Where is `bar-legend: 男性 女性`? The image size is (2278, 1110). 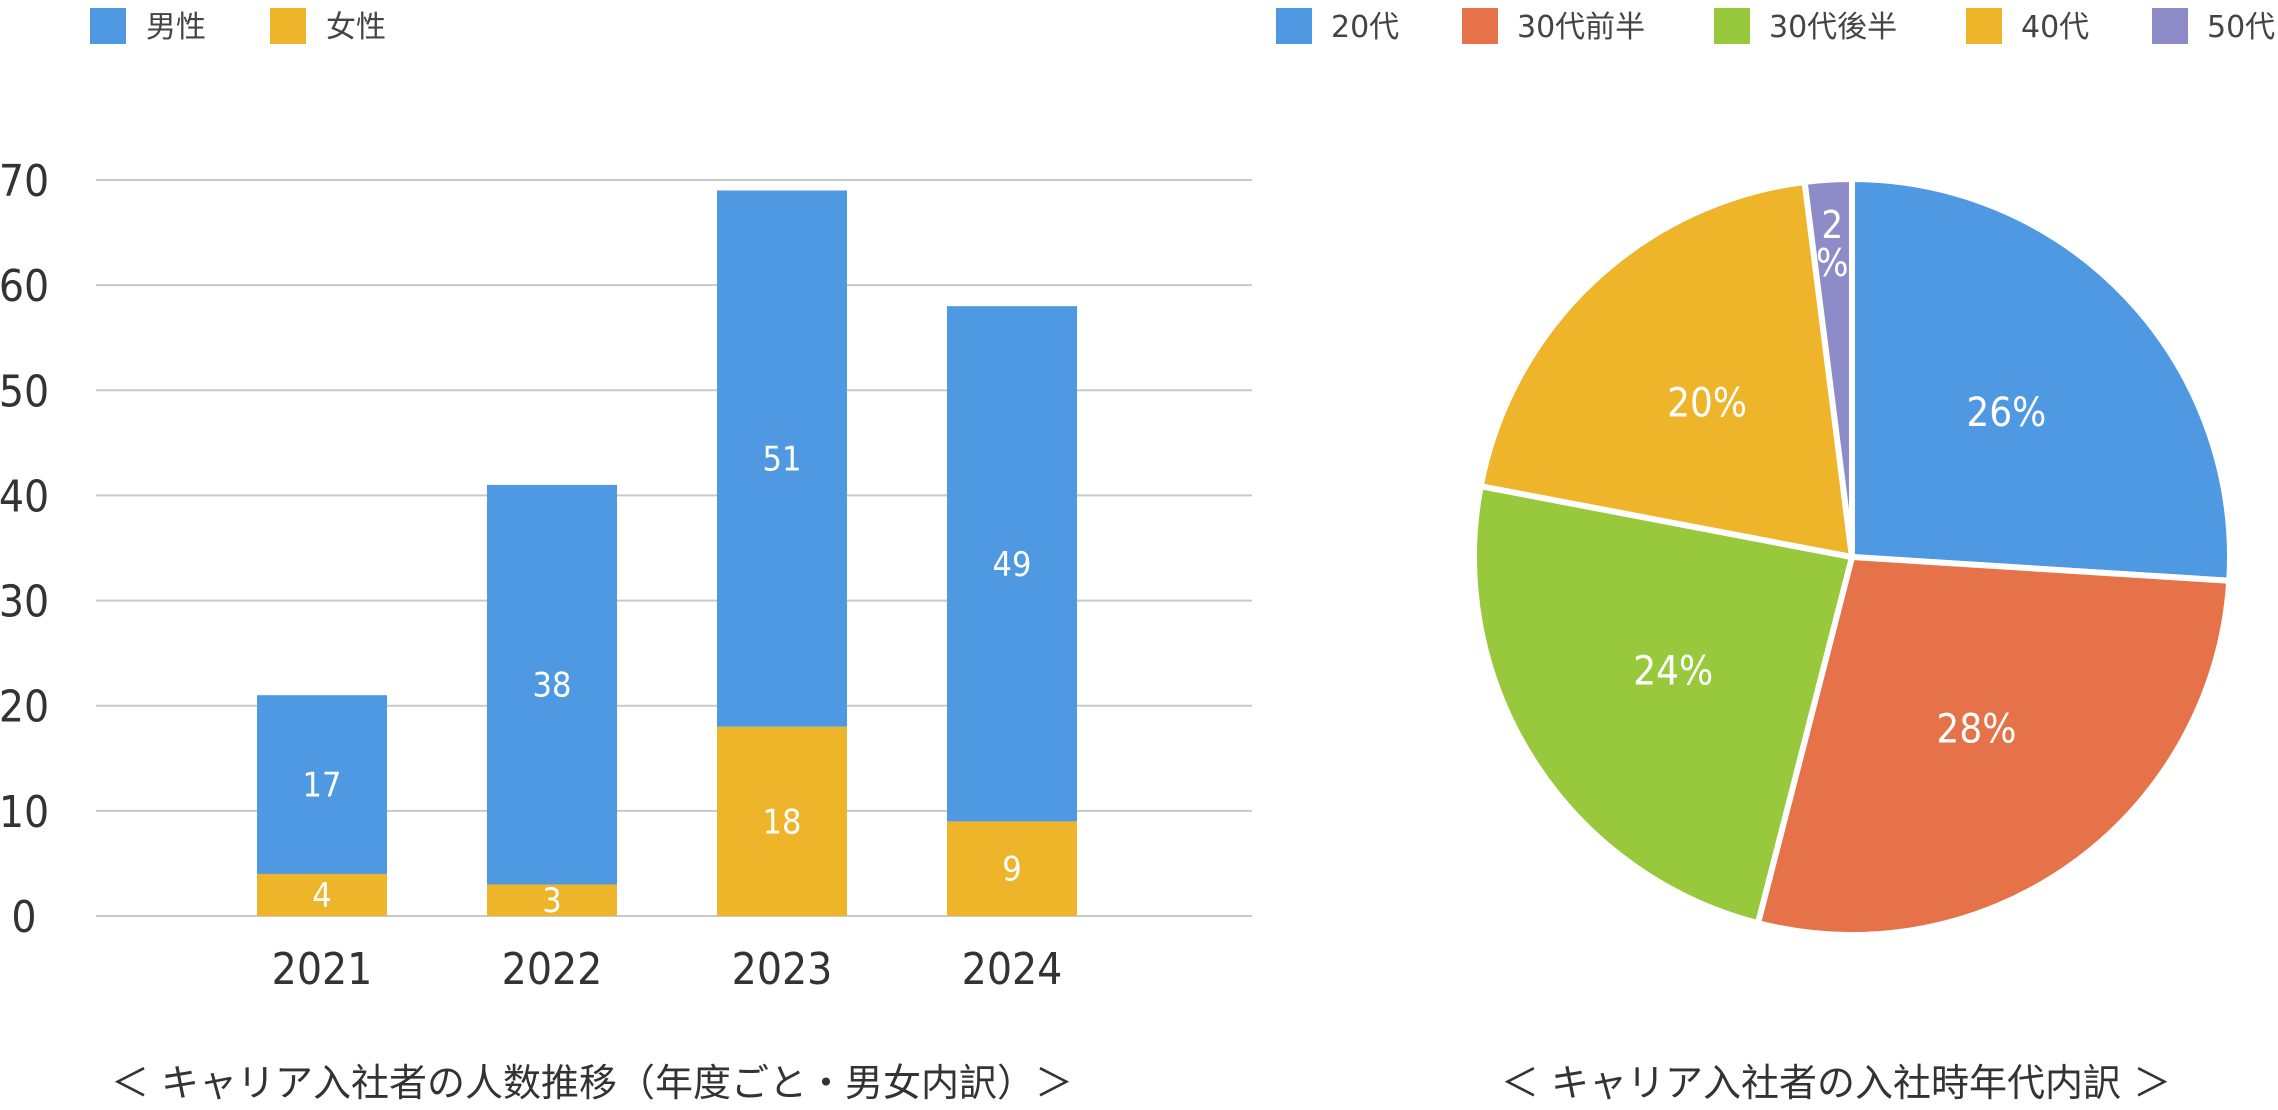 bar-legend: 男性 女性 is located at coordinates (238, 26).